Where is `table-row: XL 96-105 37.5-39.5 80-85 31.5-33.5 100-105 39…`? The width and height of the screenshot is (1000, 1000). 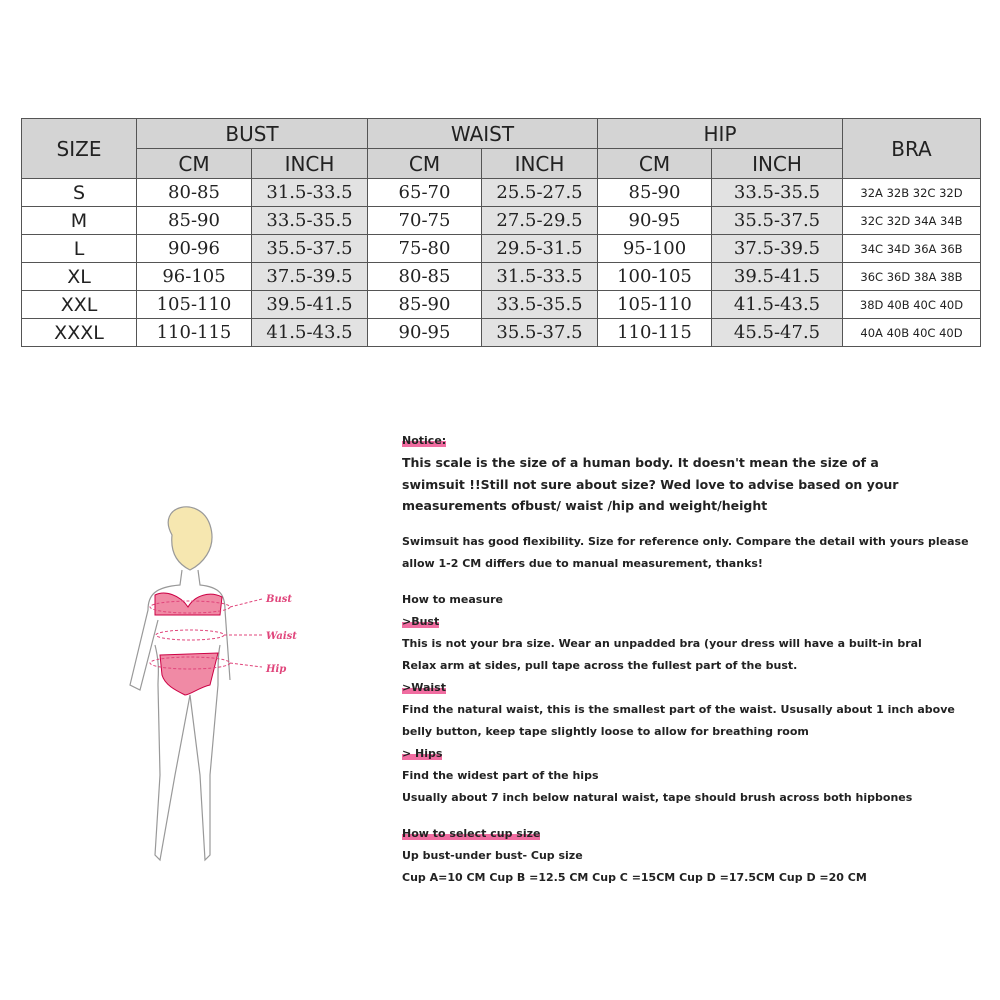 table-row: XL 96-105 37.5-39.5 80-85 31.5-33.5 100-105 39… is located at coordinates (501, 276).